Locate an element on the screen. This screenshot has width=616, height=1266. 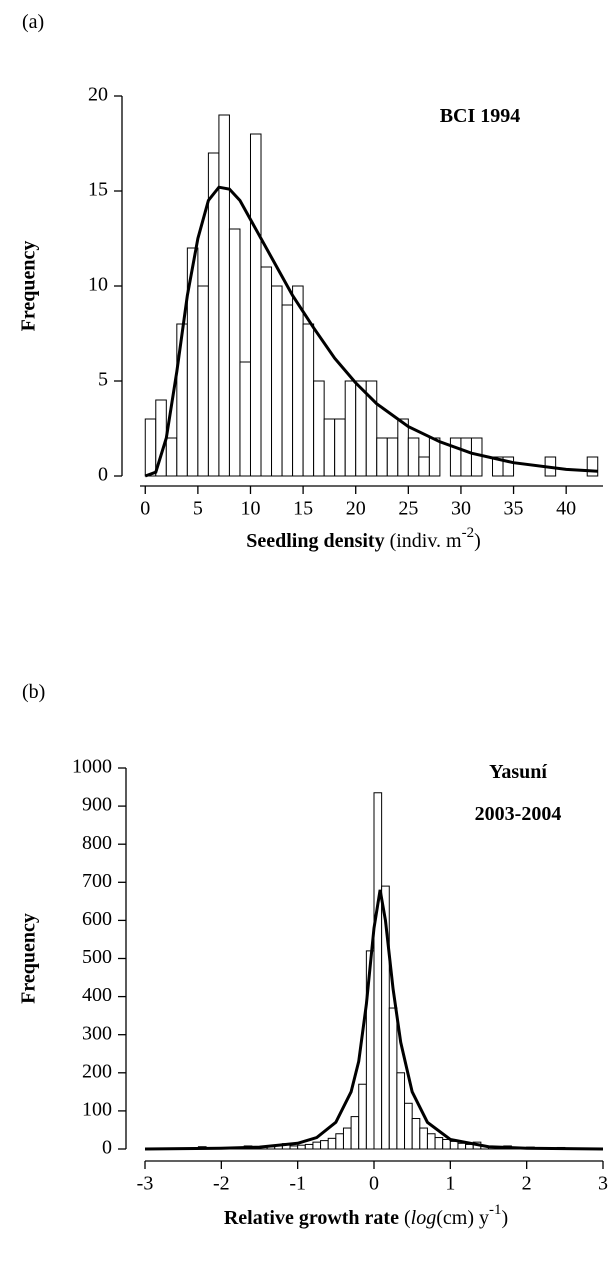
x-axis-label: Relative growth rate (log(cm) y-1) is located at coordinates (366, 1215).